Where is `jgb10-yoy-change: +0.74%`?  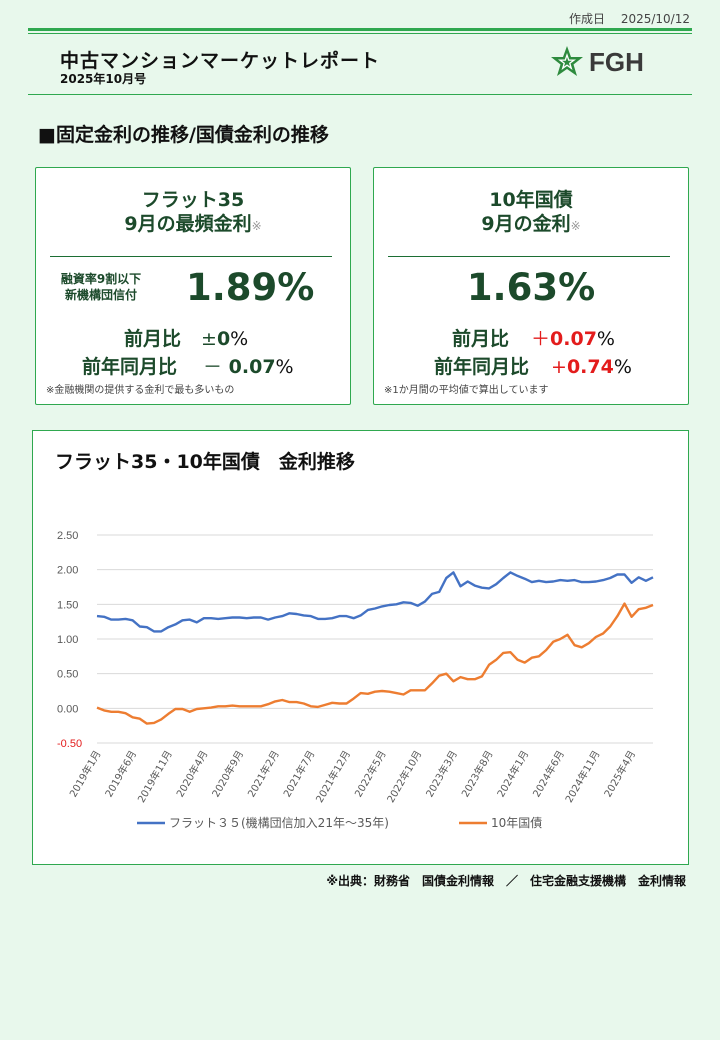
jgb10-yoy-change: +0.74% is located at coordinates (591, 367).